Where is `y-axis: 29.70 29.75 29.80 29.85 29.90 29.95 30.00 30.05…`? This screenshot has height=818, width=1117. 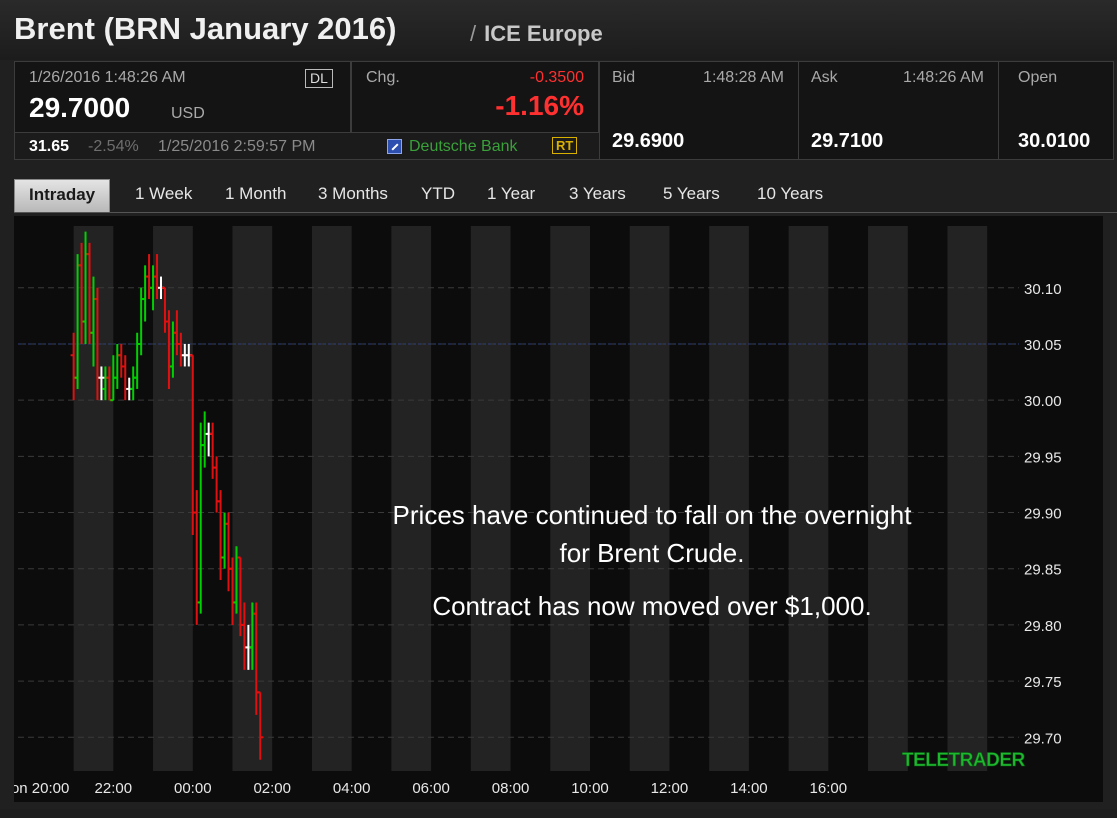 y-axis: 29.70 29.75 29.80 29.85 29.90 29.95 30.00 30.05… is located at coordinates (1043, 514).